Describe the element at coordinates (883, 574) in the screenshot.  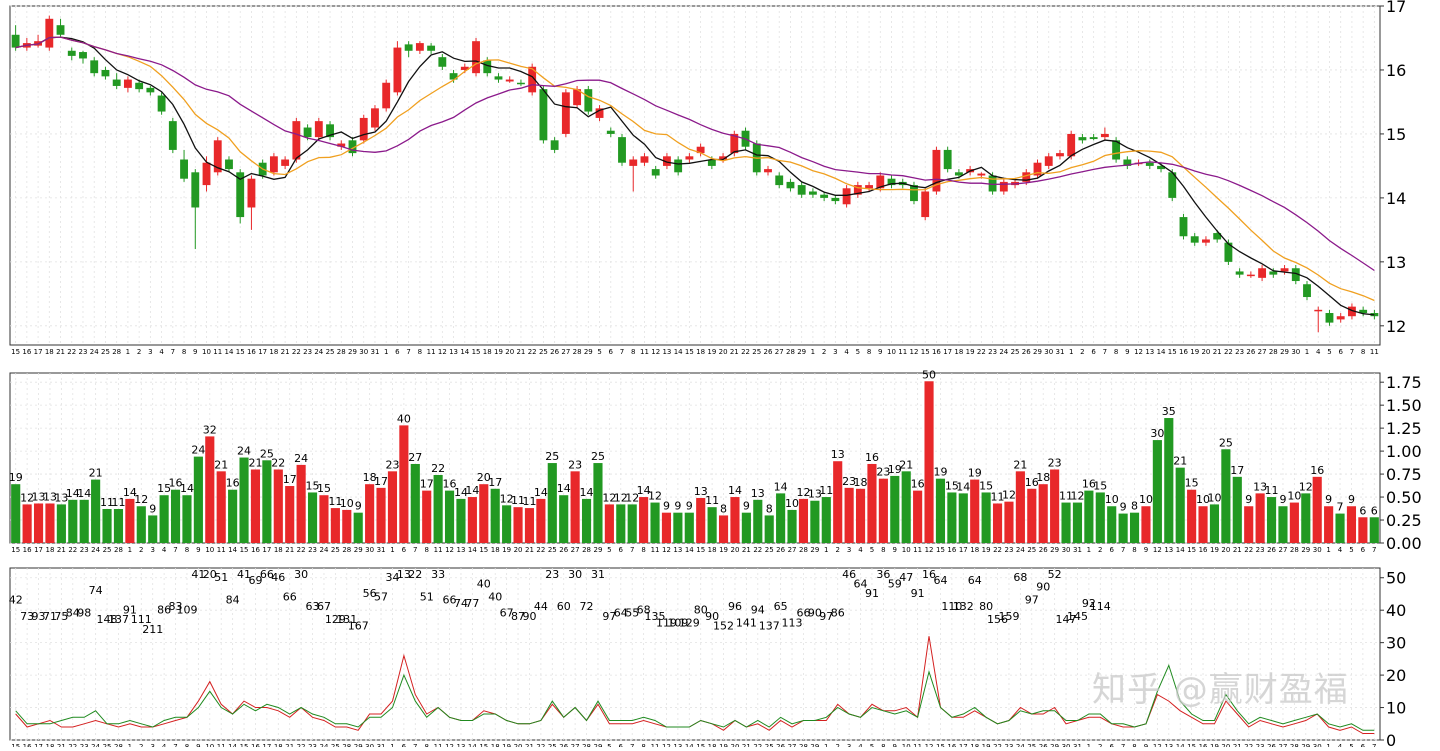
I see `indicator-annotation: 36` at that location.